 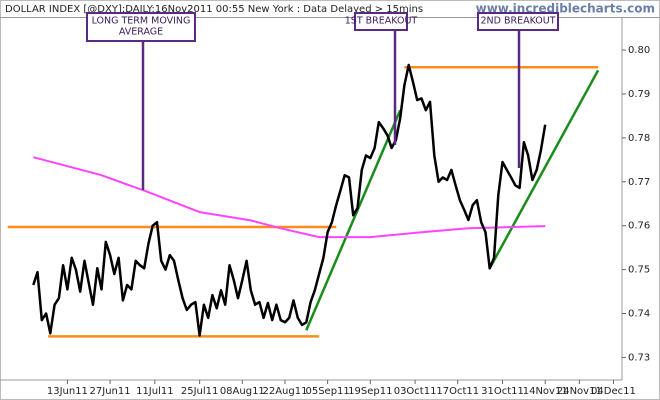 What do you see at coordinates (155, 391) in the screenshot?
I see `x-tick-label: 11Jul11` at bounding box center [155, 391].